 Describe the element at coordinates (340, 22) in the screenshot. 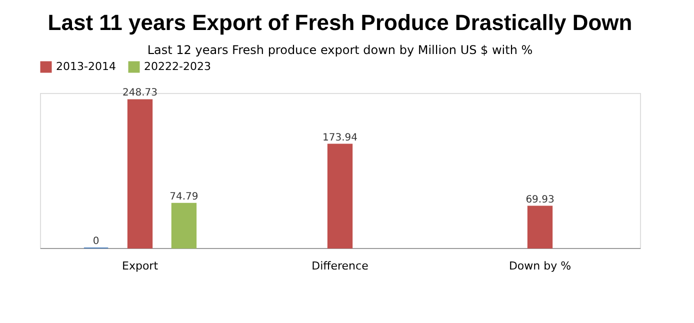

I see `chart-title: Last 11 years Export of Fresh Produce Drastically Down` at that location.